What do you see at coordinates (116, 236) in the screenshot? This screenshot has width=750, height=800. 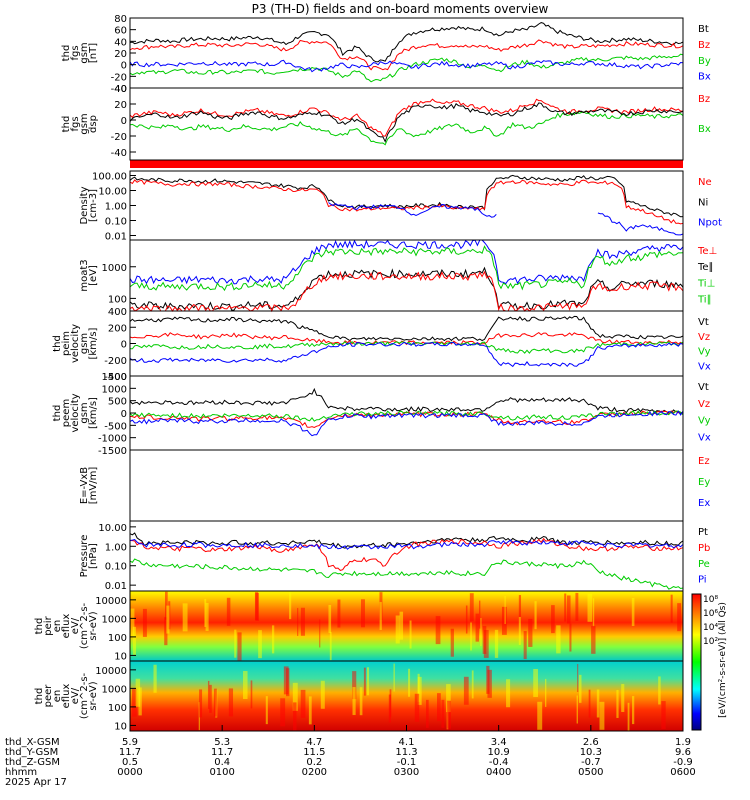 I see `y-tick-label: 0.01` at bounding box center [116, 236].